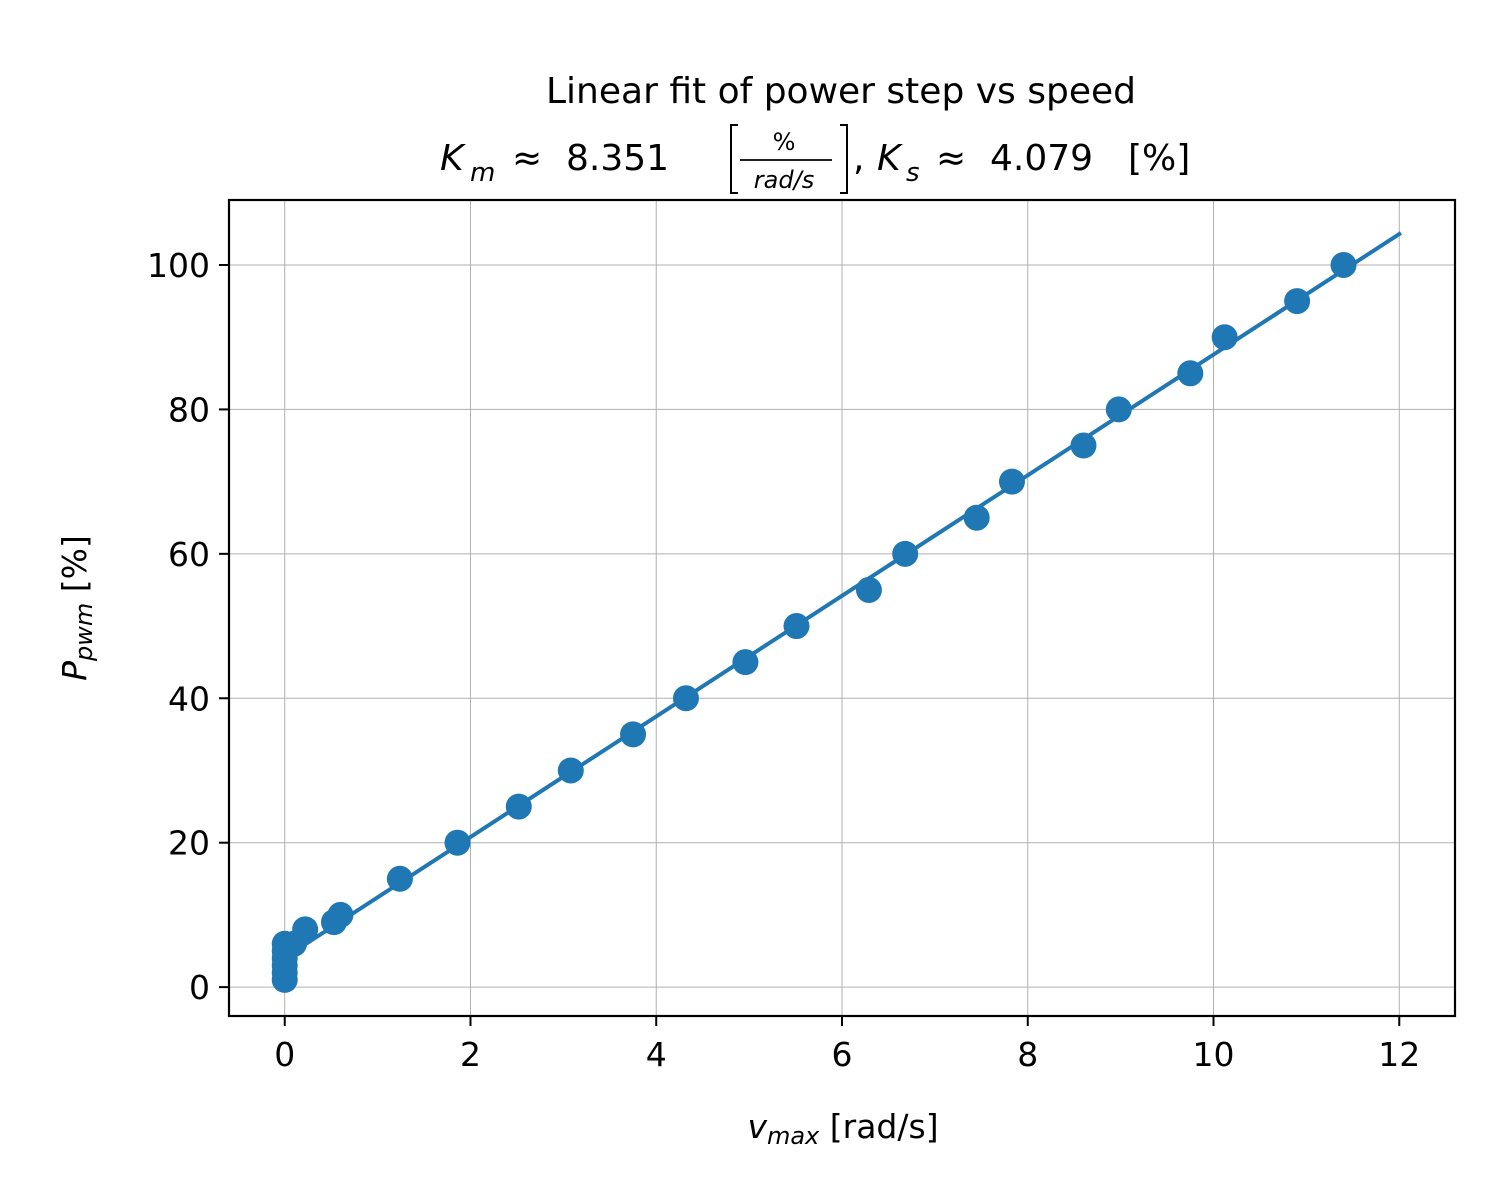 The height and width of the screenshot is (1200, 1500). I want to click on y-tick-label: 80, so click(189, 409).